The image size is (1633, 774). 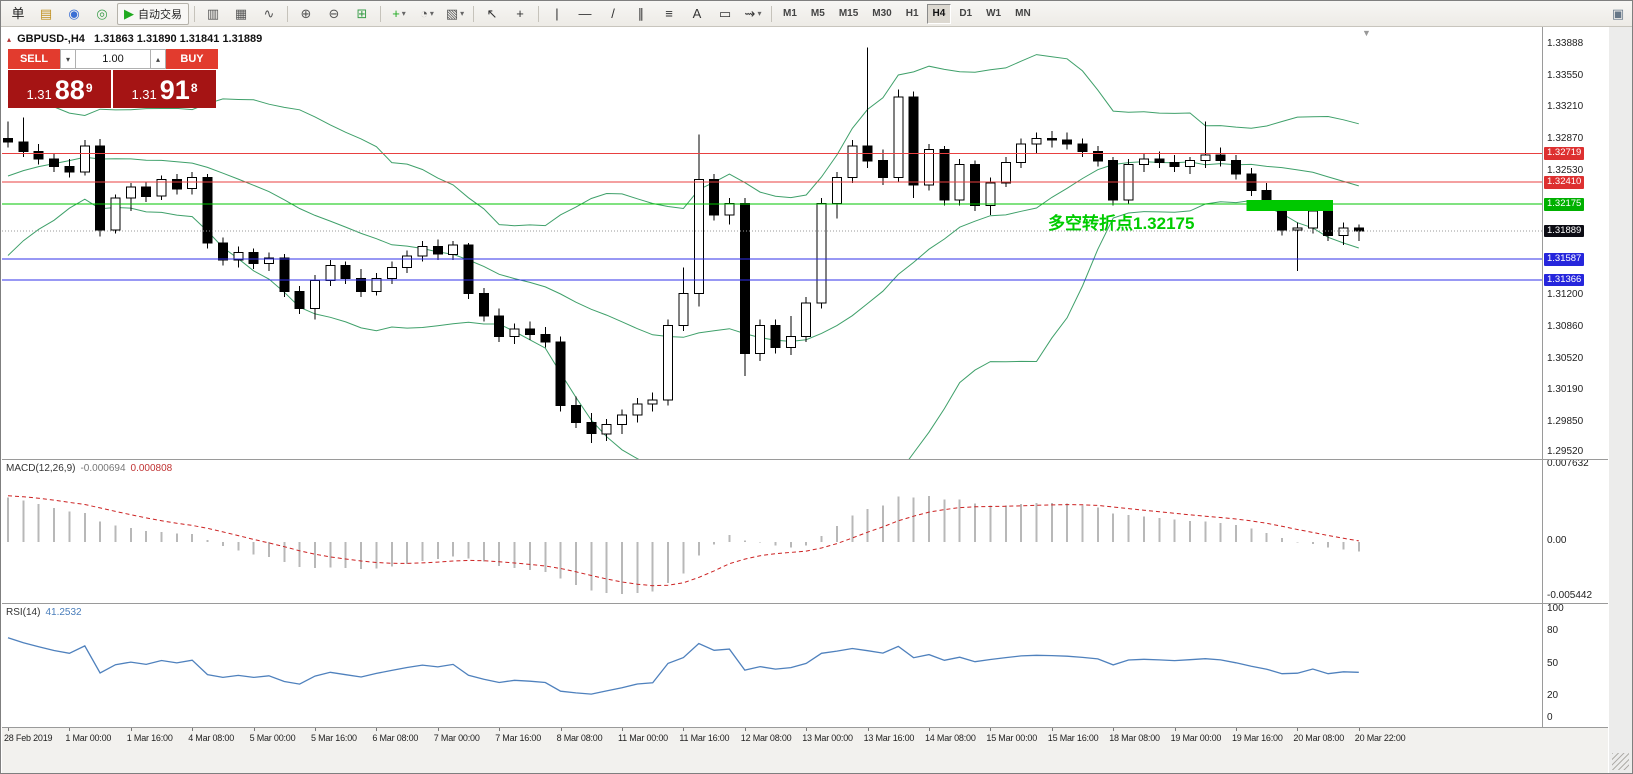 What do you see at coordinates (1557, 540) in the screenshot?
I see `macd-scale-label: 0.00` at bounding box center [1557, 540].